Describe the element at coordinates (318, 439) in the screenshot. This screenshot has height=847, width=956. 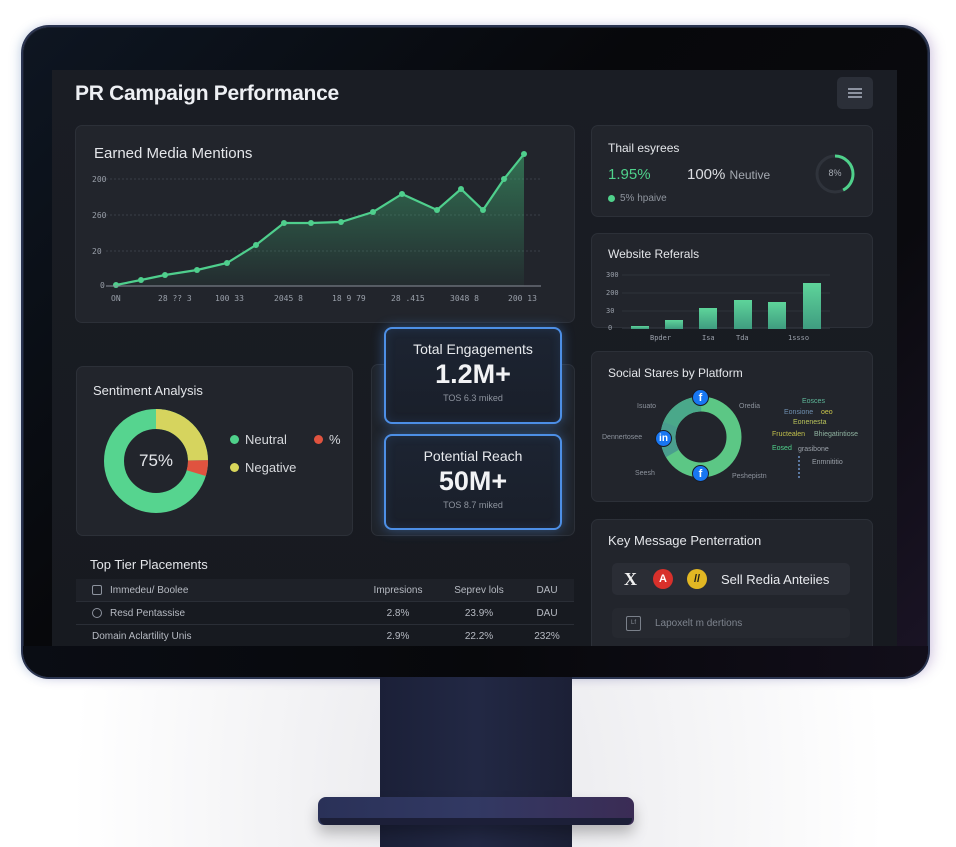
I see `red-dot-icon` at that location.